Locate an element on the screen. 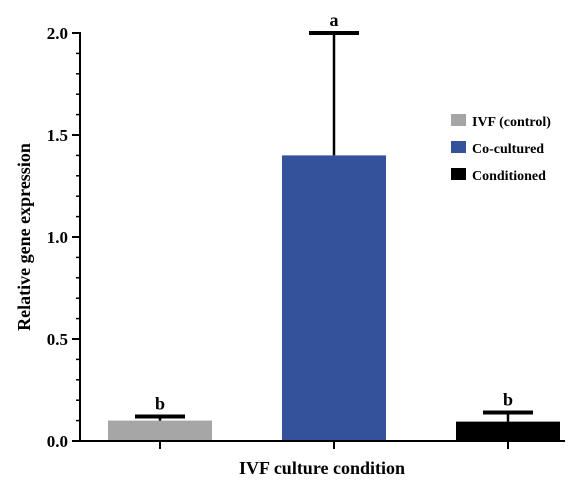 The height and width of the screenshot is (481, 571). y-axis-label: Relative gene expression is located at coordinates (24, 237).